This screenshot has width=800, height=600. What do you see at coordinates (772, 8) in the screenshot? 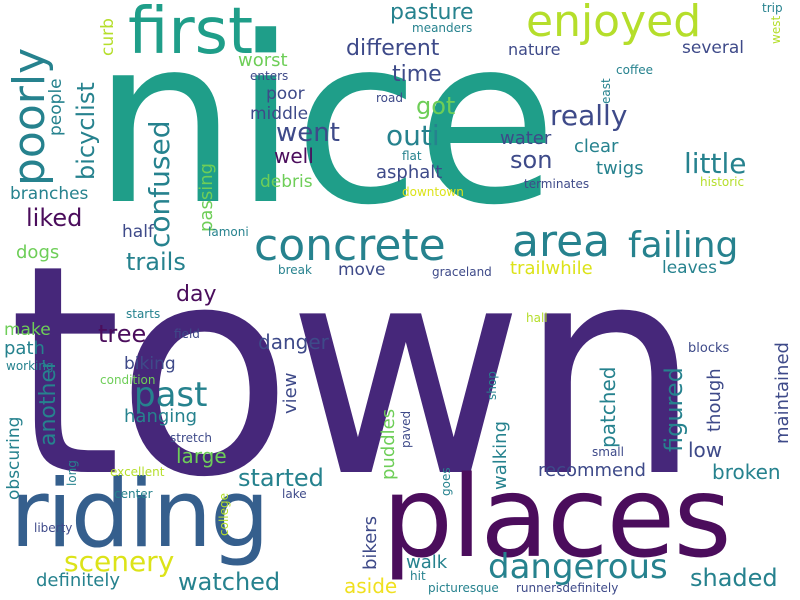
I see `word: trip` at bounding box center [772, 8].